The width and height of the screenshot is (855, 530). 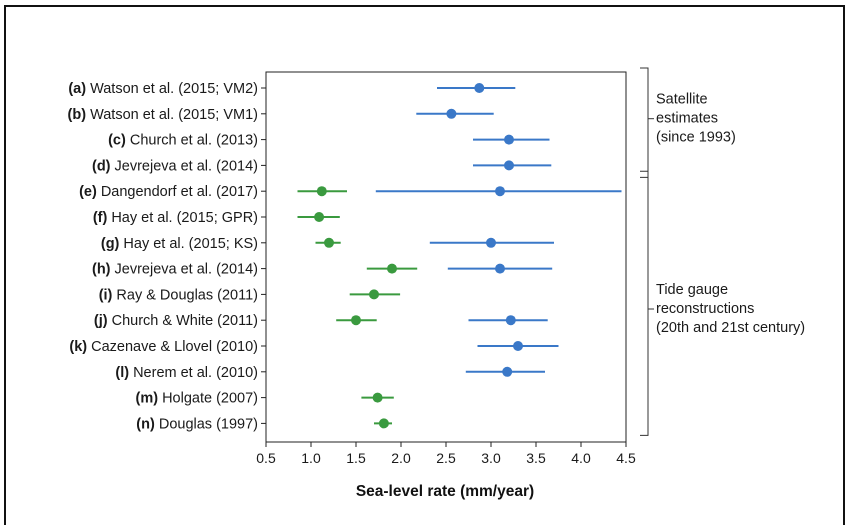 I want to click on row-study-name: Watson et al. (2015; VM2), so click(x=174, y=89).